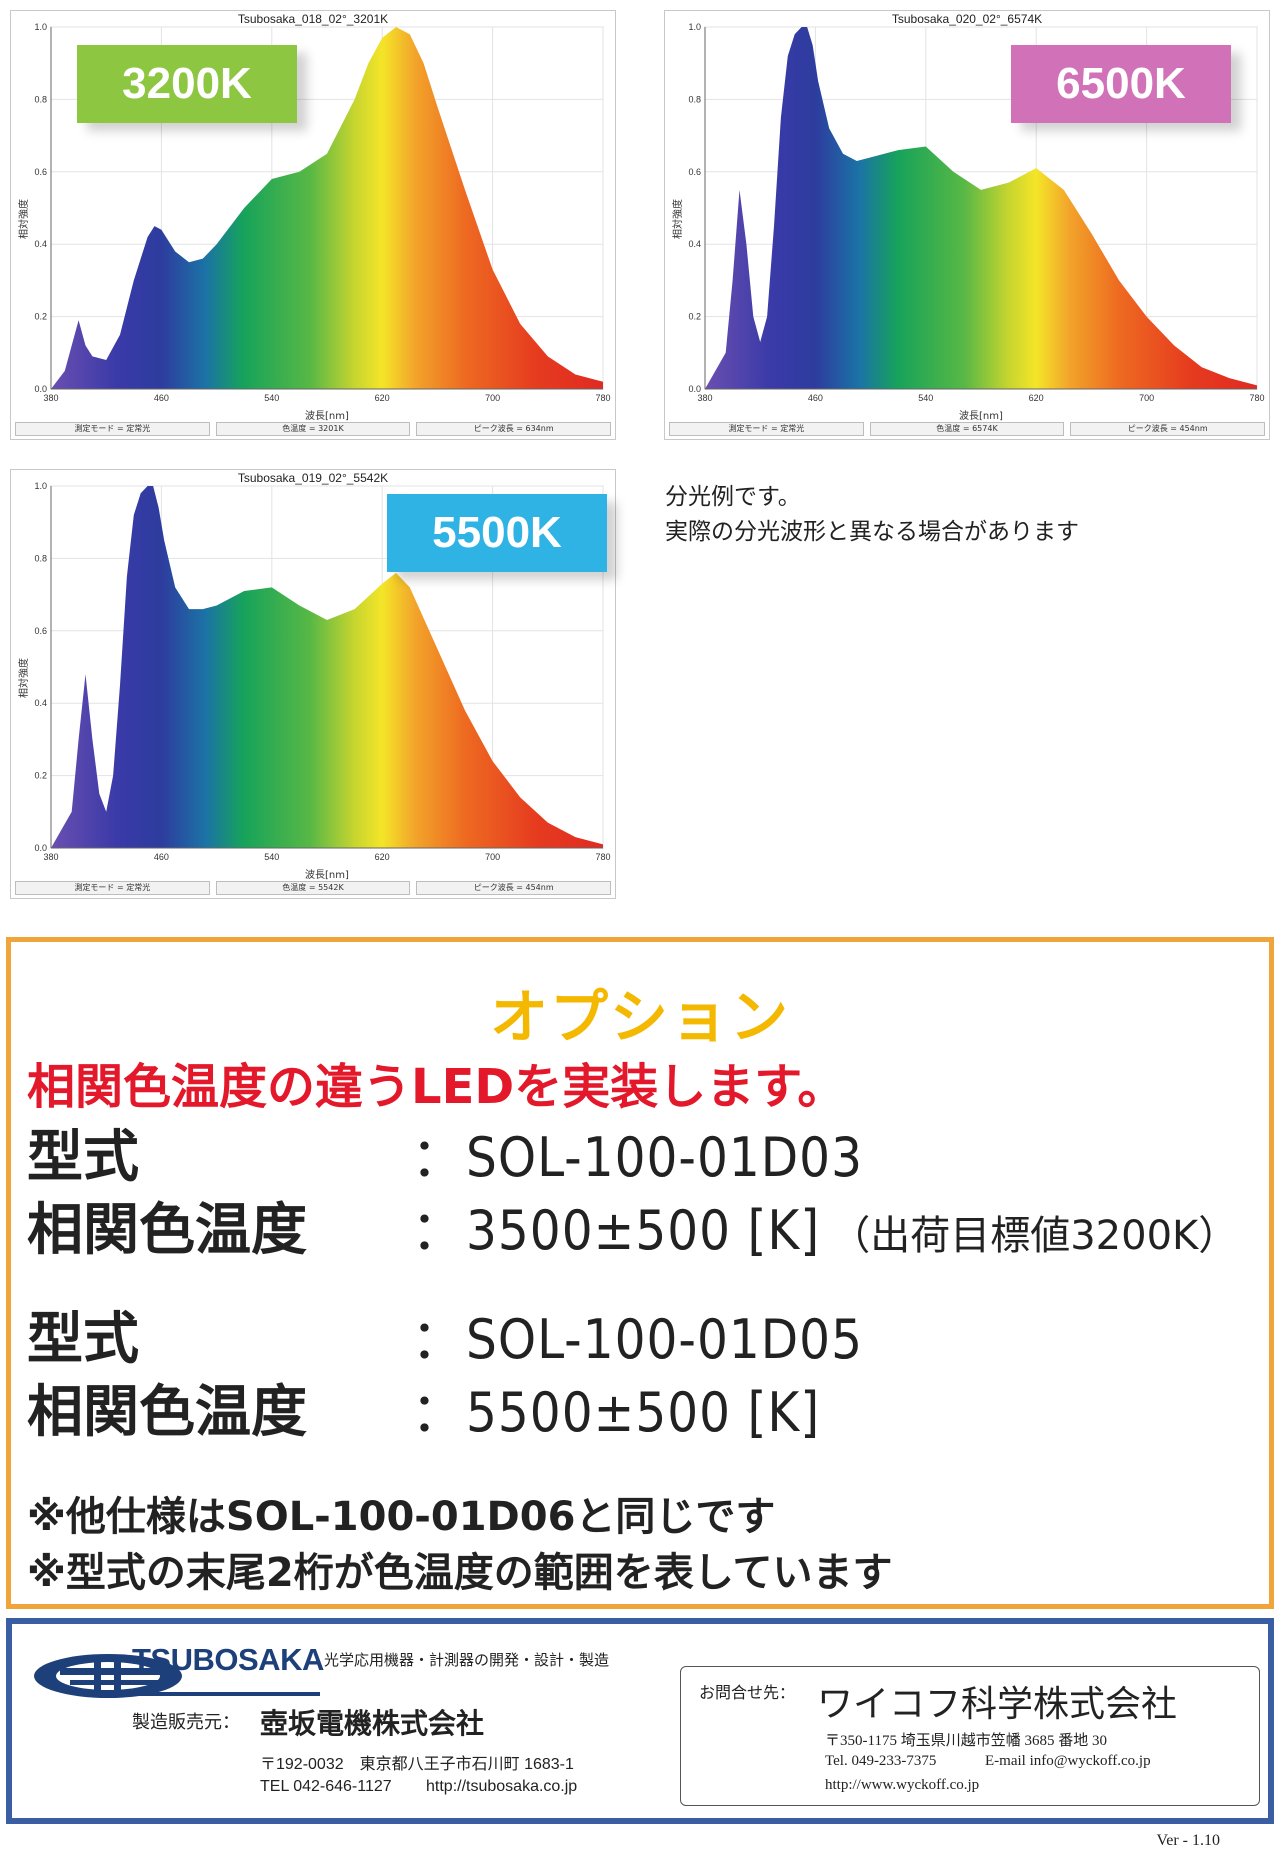 Image resolution: width=1280 pixels, height=1855 pixels. Describe the element at coordinates (616, 1230) in the screenshot. I see `spec-value: ：3500±500 [K]` at that location.